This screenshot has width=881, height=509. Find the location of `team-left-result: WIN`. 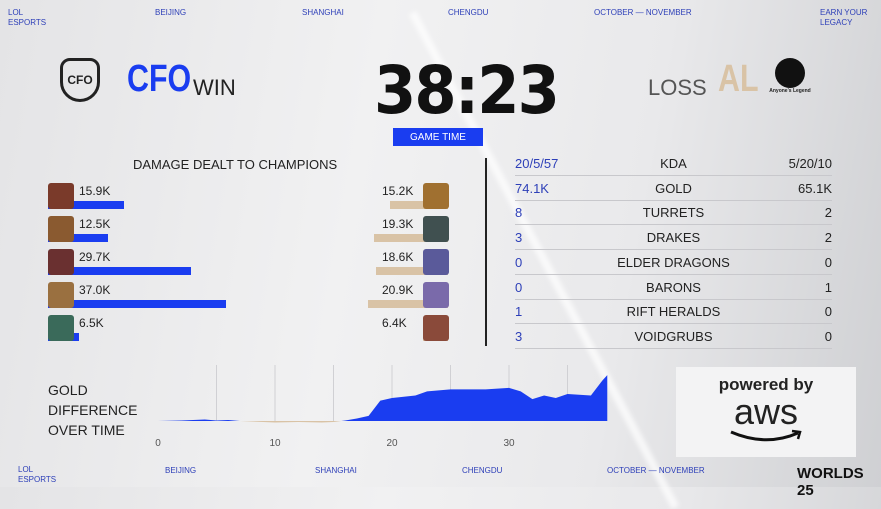

team-left-result: WIN is located at coordinates (214, 87).